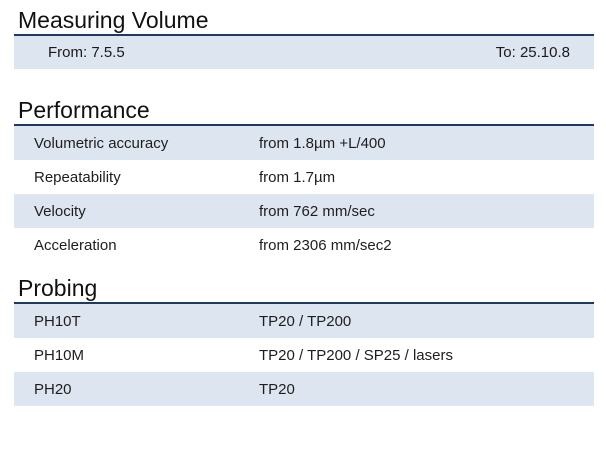 The height and width of the screenshot is (460, 606). I want to click on spec-label: Volumetric accuracy, so click(101, 143).